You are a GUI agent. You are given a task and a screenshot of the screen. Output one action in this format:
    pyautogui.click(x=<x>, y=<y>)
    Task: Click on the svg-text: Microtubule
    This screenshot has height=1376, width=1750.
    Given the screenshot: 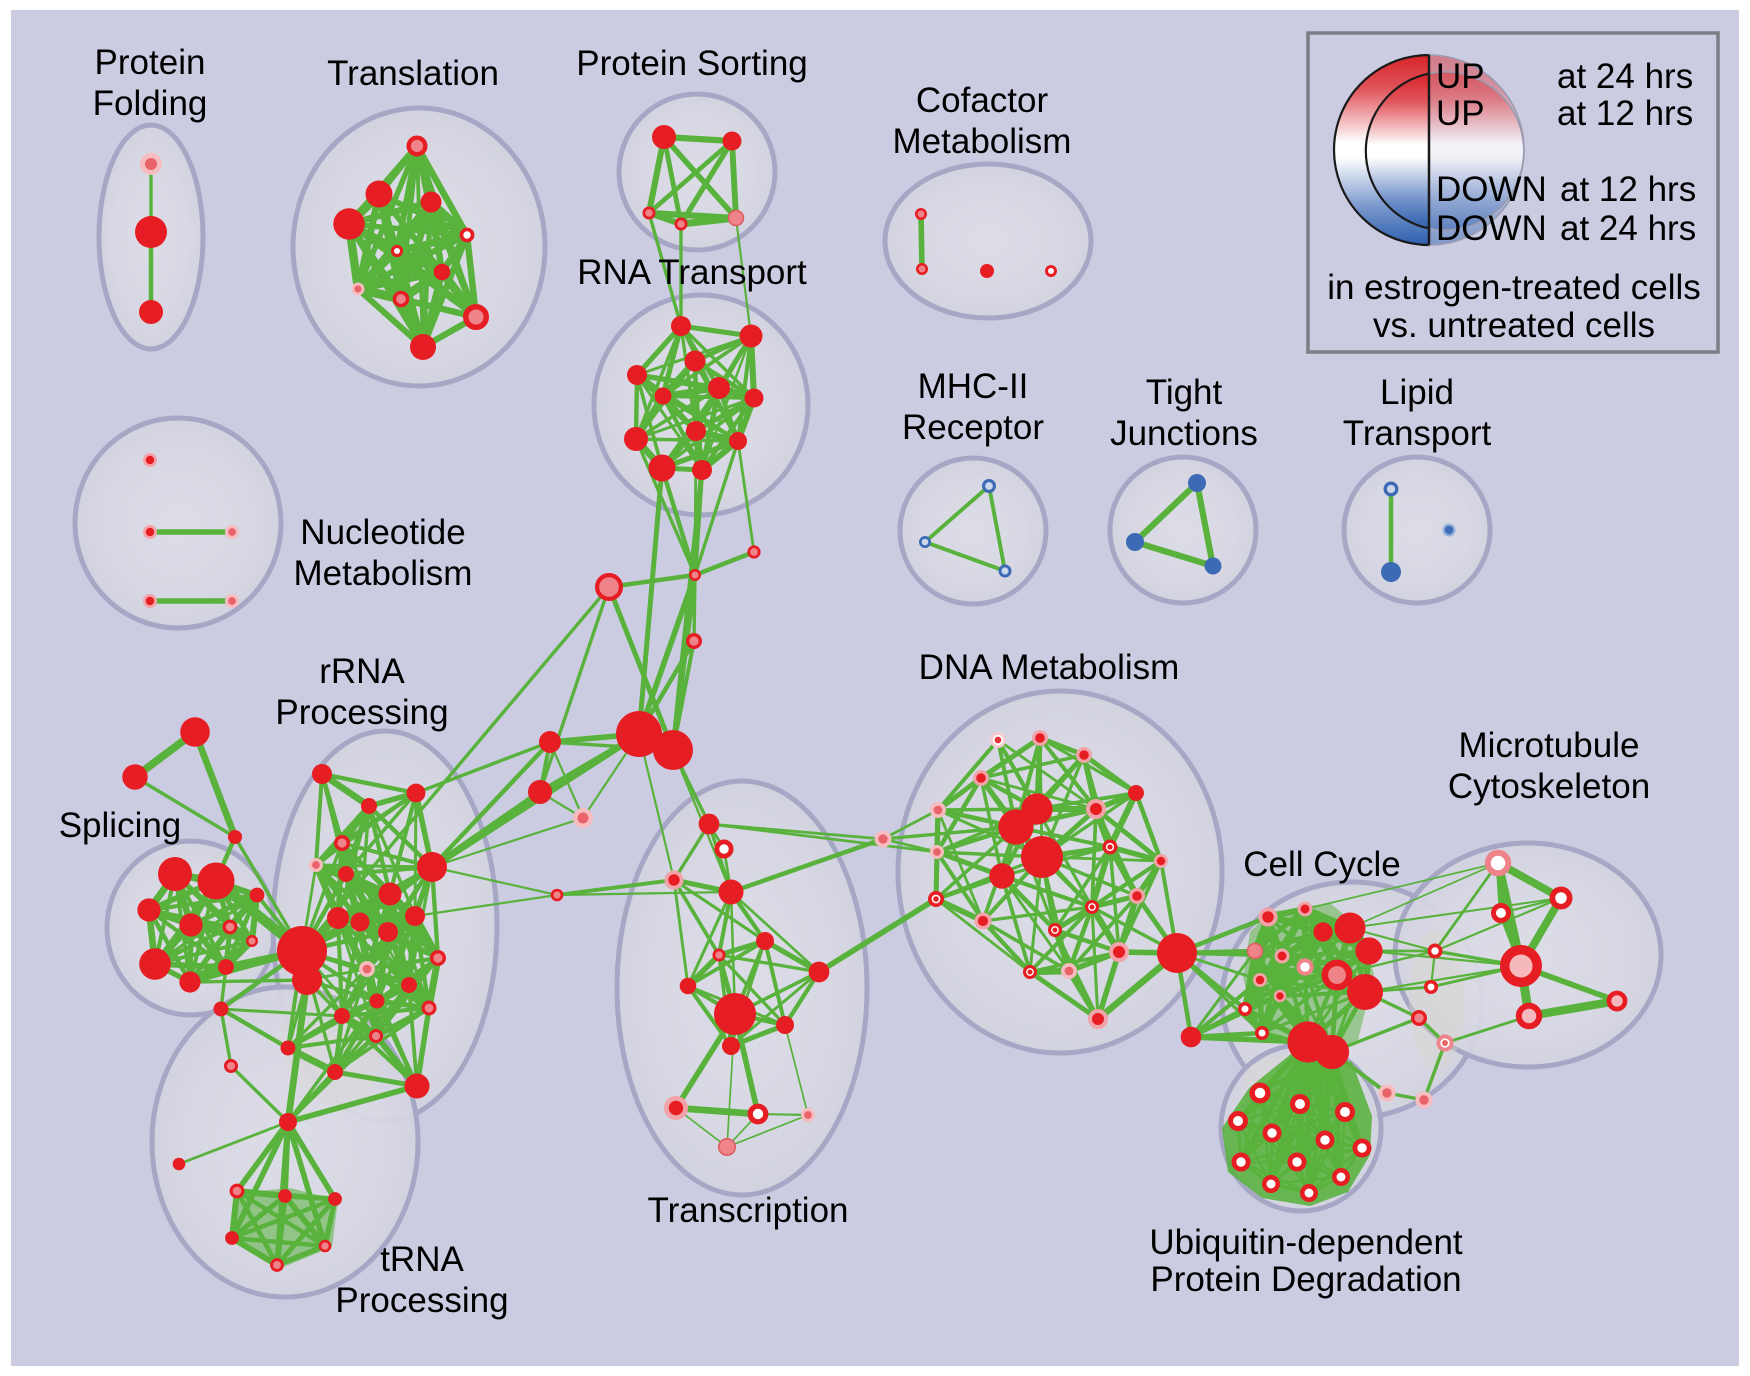 What is the action you would take?
    pyautogui.click(x=1549, y=745)
    